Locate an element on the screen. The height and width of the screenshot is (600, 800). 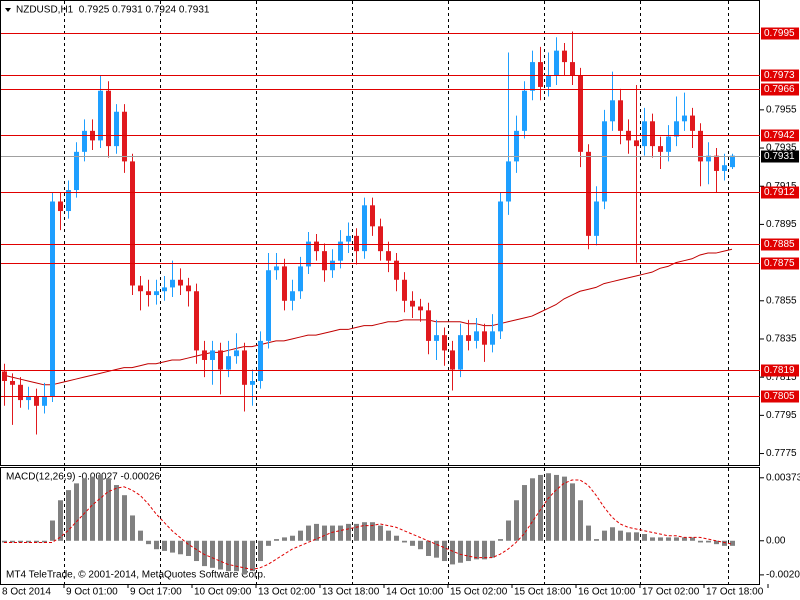
level-label: 0.7995 is located at coordinates (779, 33).